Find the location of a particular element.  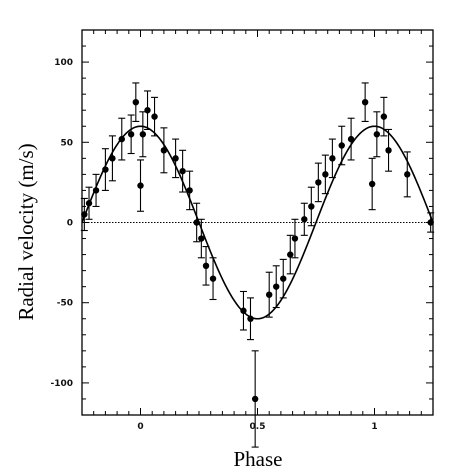

x-tick-label: 0.5 is located at coordinates (258, 427).